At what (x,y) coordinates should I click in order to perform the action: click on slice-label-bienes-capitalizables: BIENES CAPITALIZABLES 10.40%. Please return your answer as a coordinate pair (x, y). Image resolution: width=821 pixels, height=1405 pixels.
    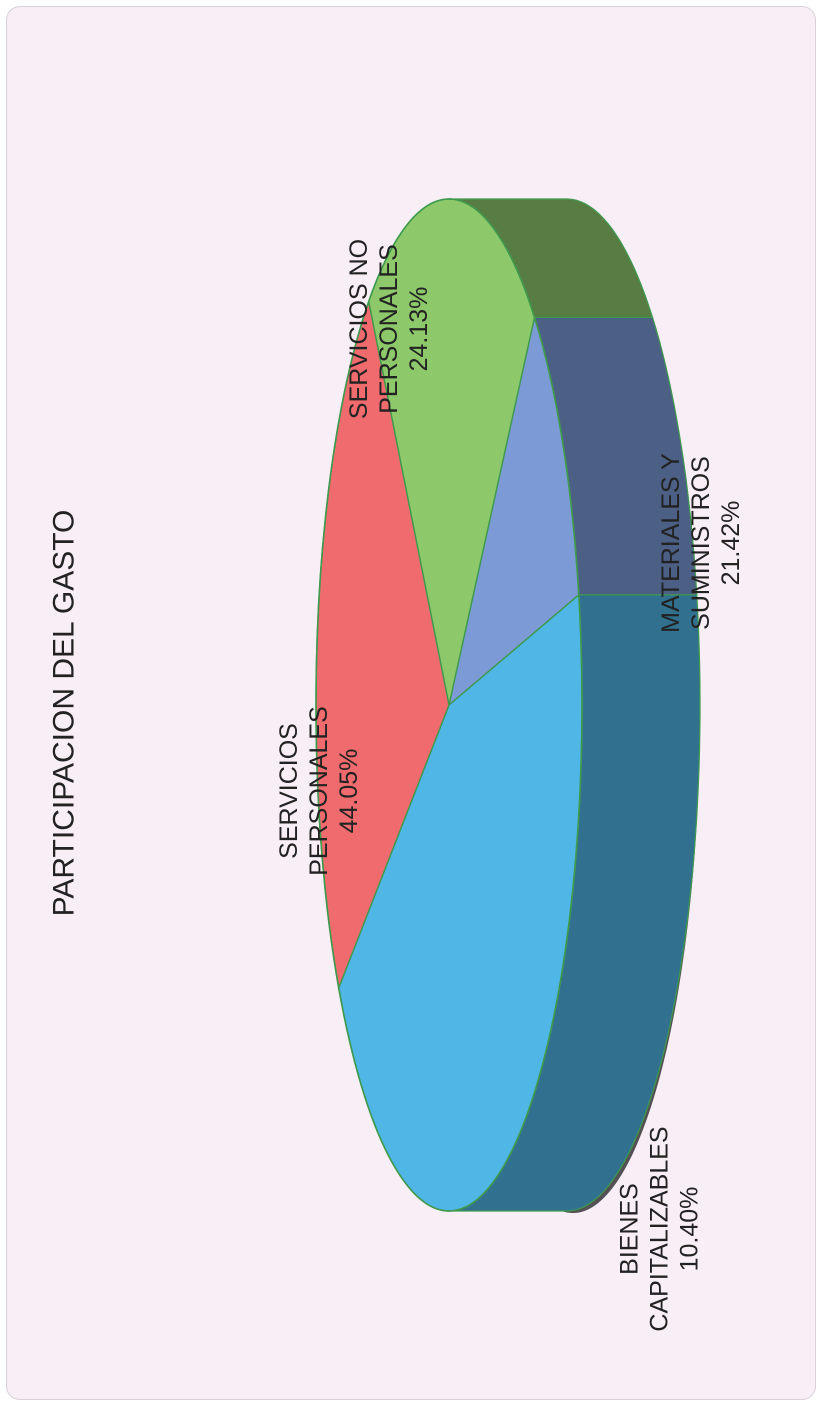
    Looking at the image, I should click on (659, 1228).